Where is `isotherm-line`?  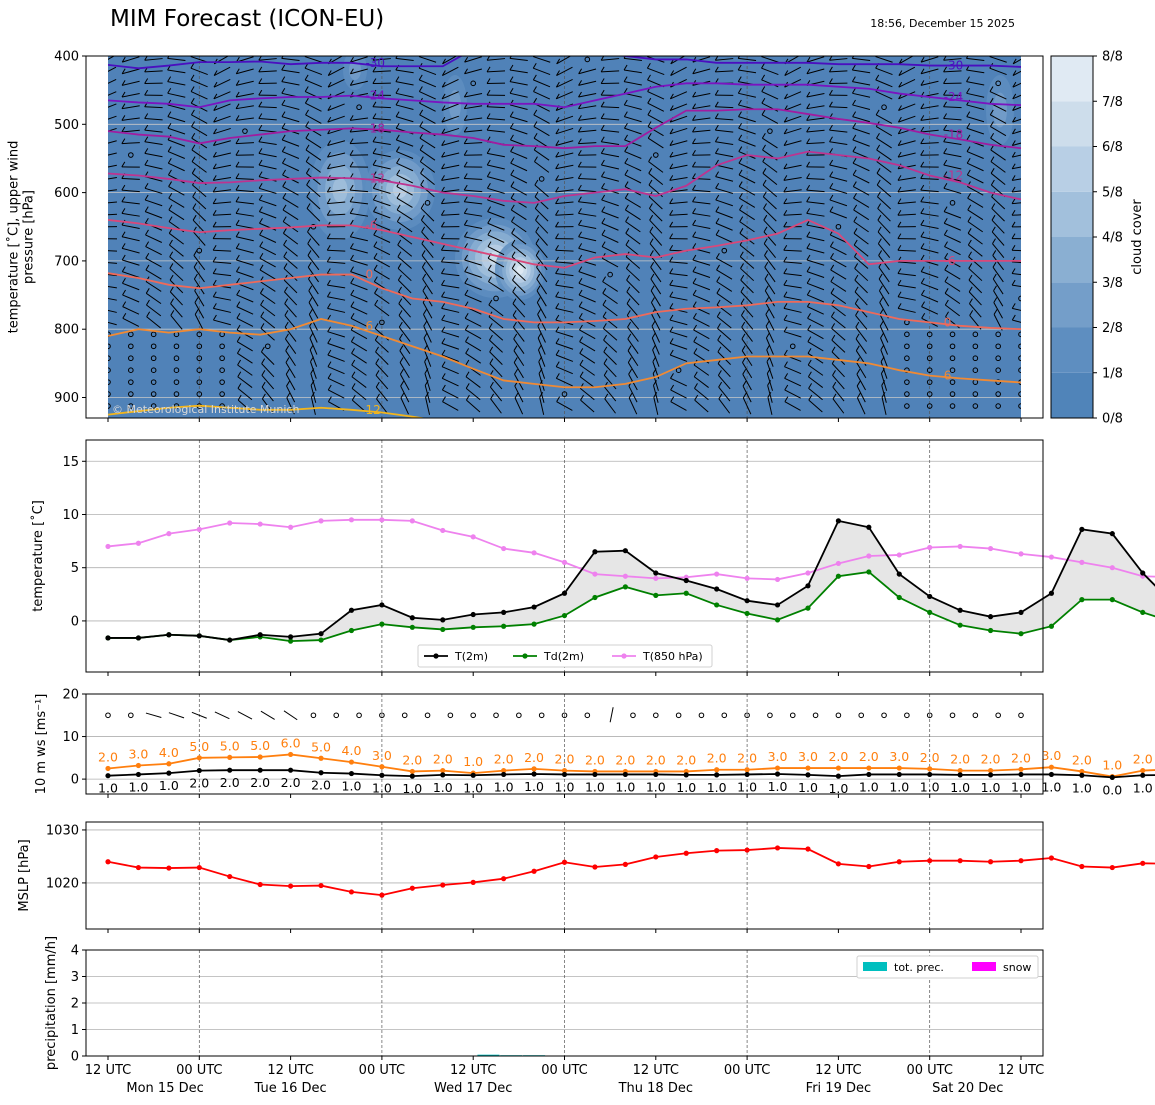 isotherm-line is located at coordinates (564, 95).